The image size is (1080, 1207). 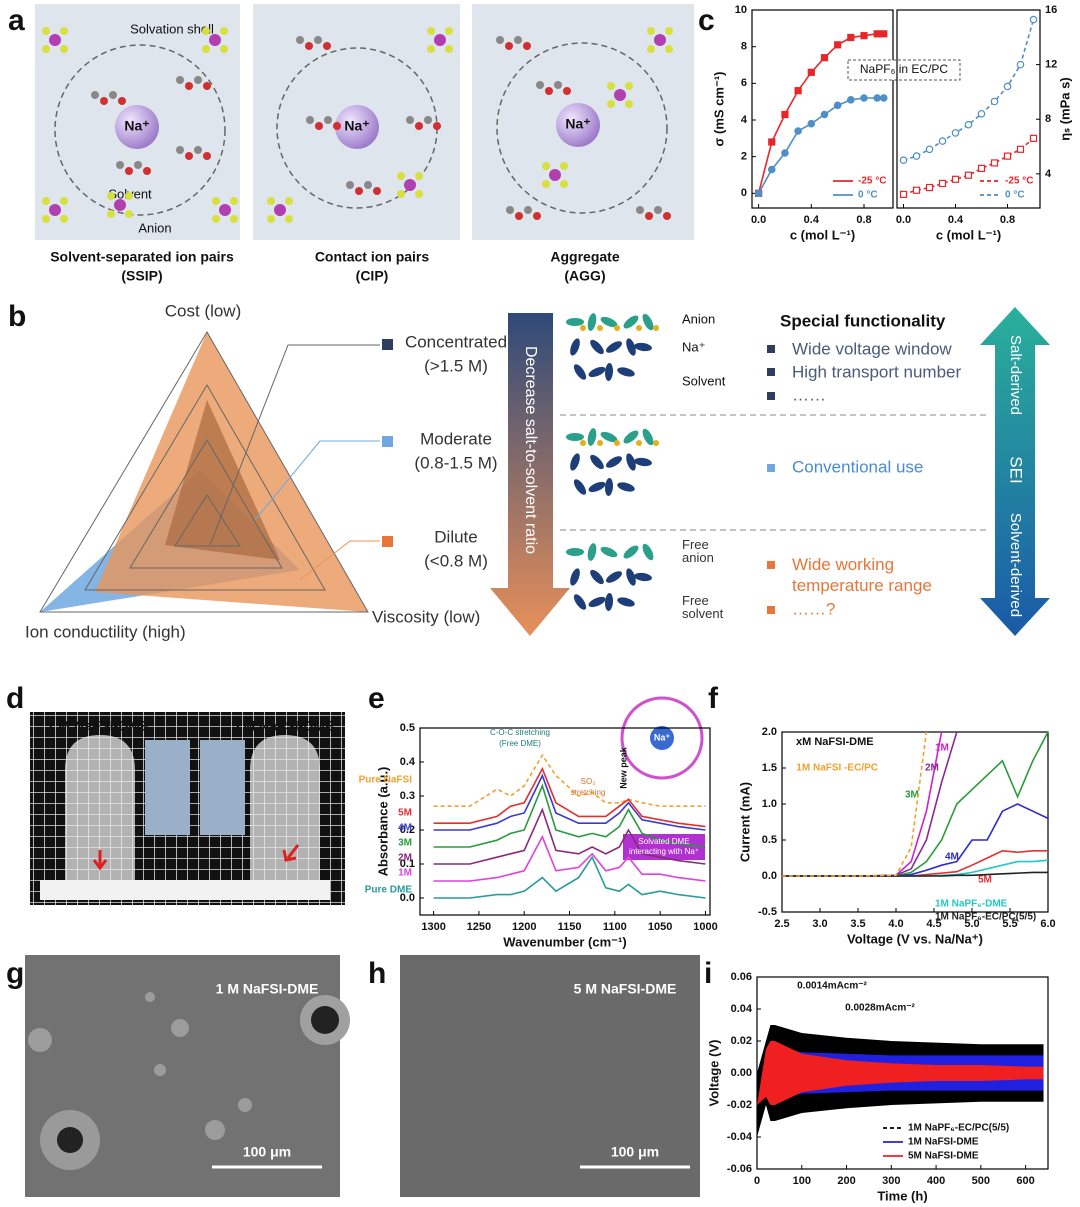 What do you see at coordinates (664, 851) in the screenshot?
I see `annotation: interacting with Na⁺` at bounding box center [664, 851].